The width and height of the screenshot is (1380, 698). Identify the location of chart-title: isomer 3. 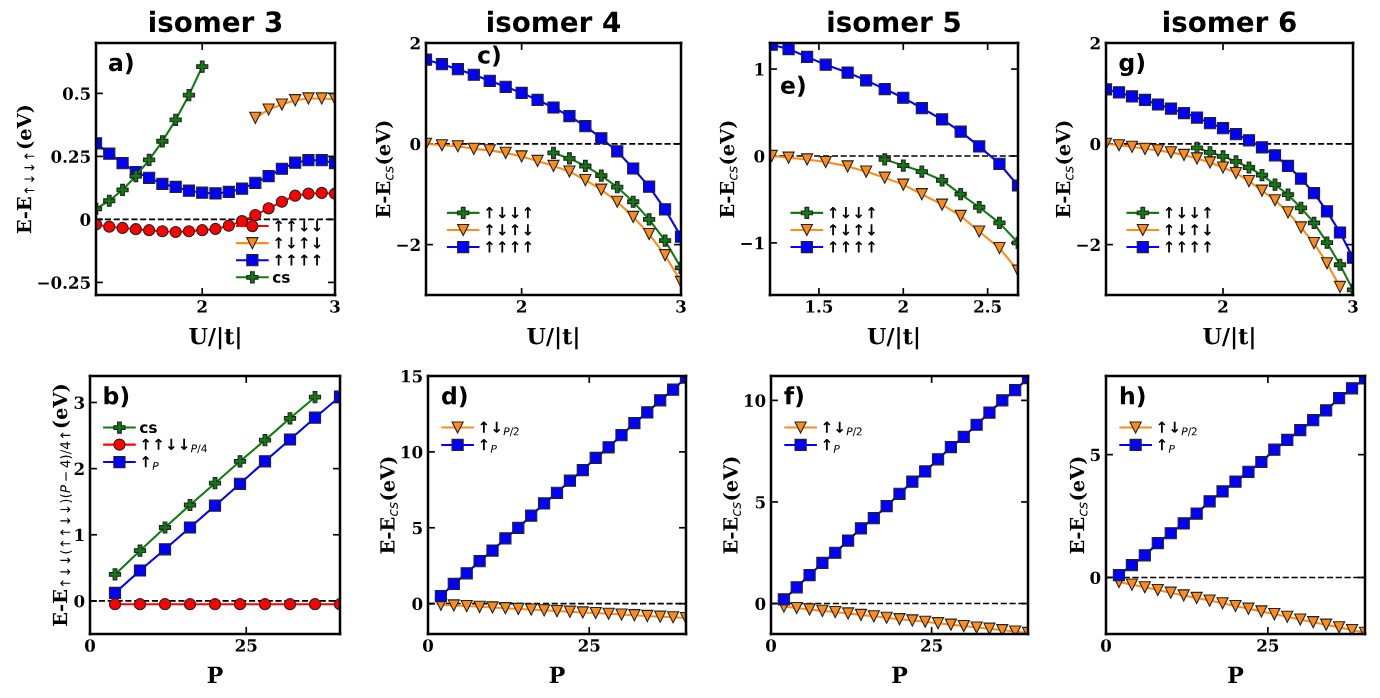
(216, 21).